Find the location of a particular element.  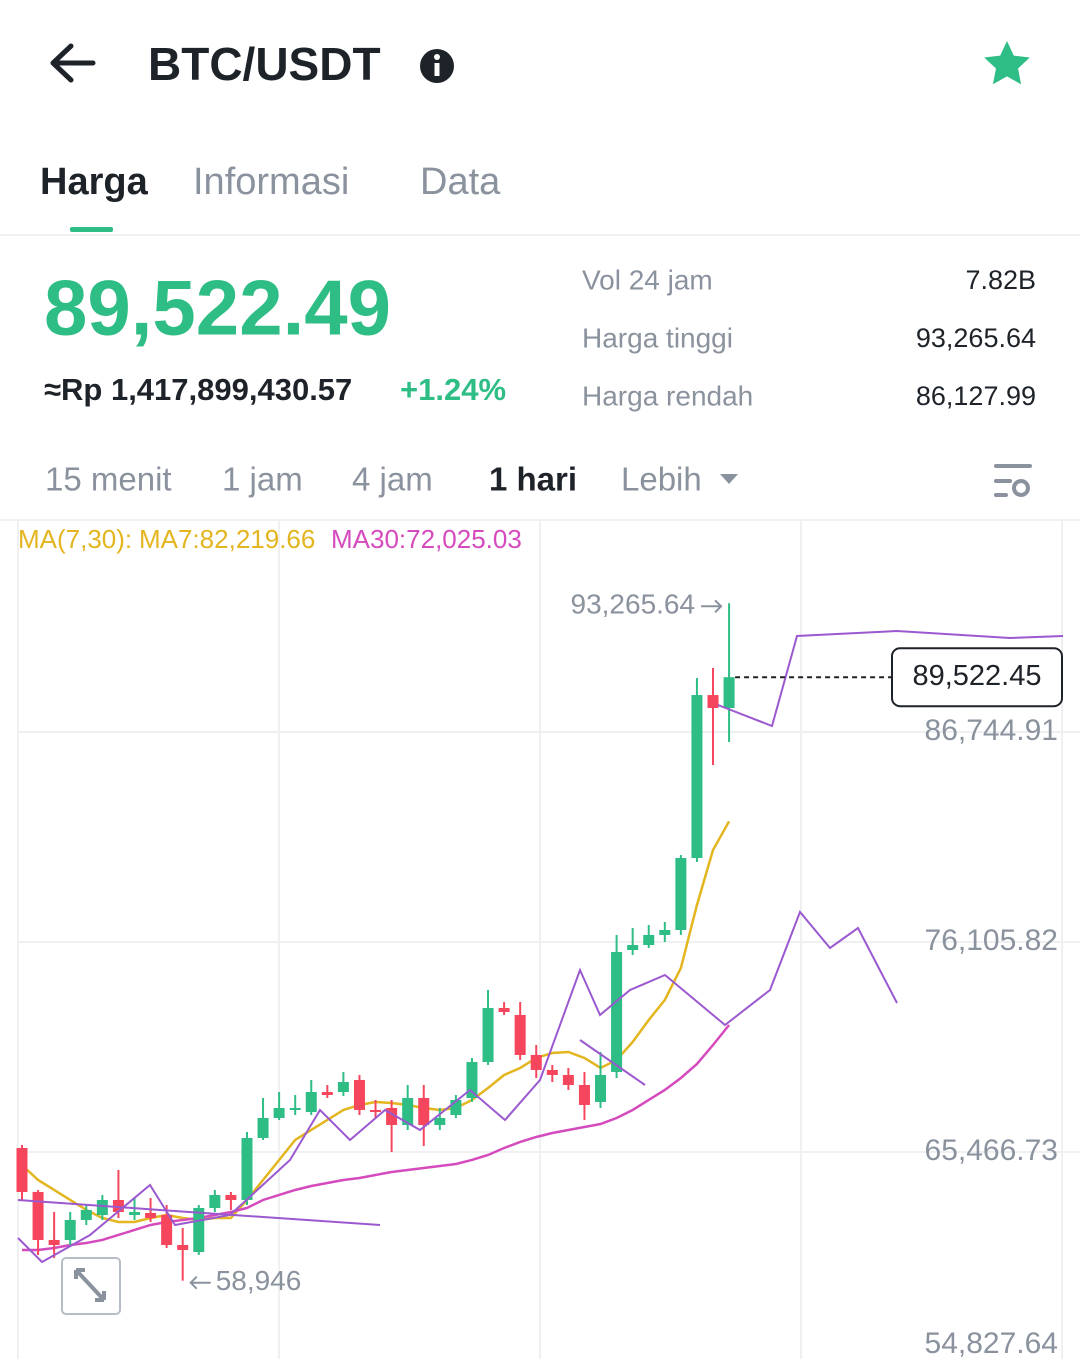

ma-legend: MA(7,30): is located at coordinates (75, 539).